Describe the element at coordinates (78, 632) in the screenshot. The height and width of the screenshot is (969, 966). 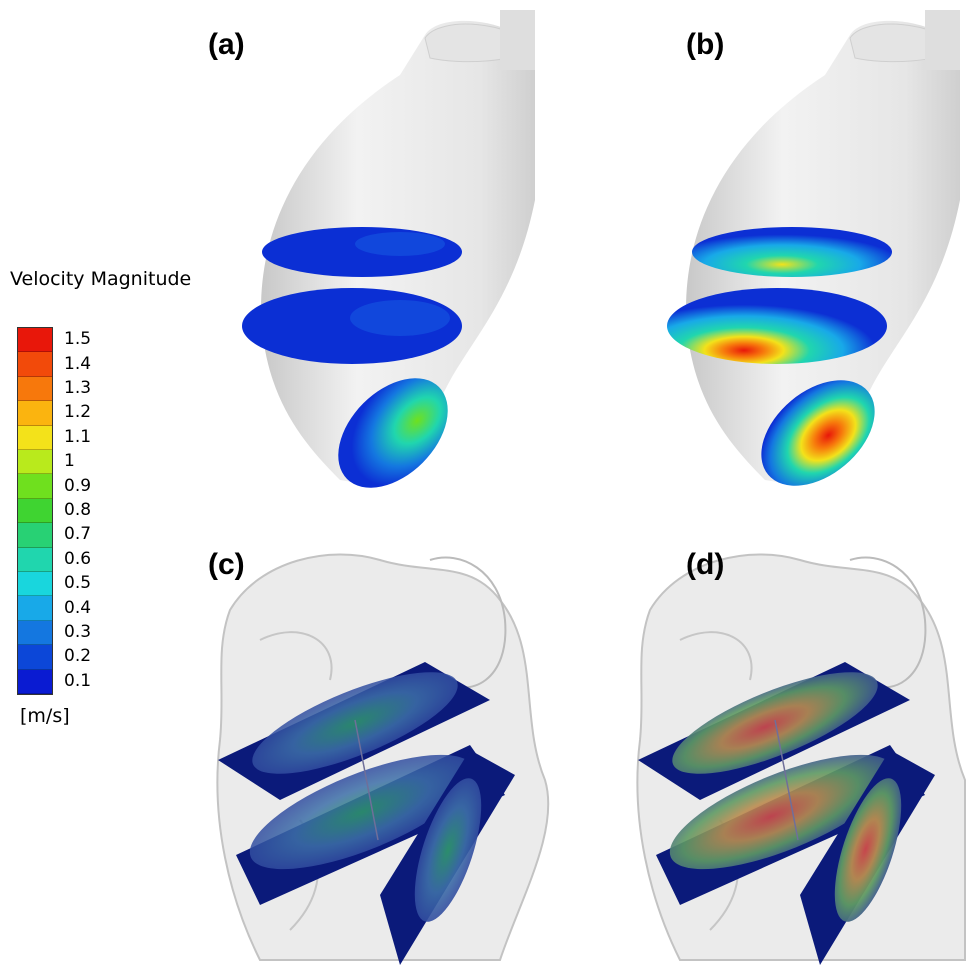
I see `legend-tick-label: 0.3` at that location.